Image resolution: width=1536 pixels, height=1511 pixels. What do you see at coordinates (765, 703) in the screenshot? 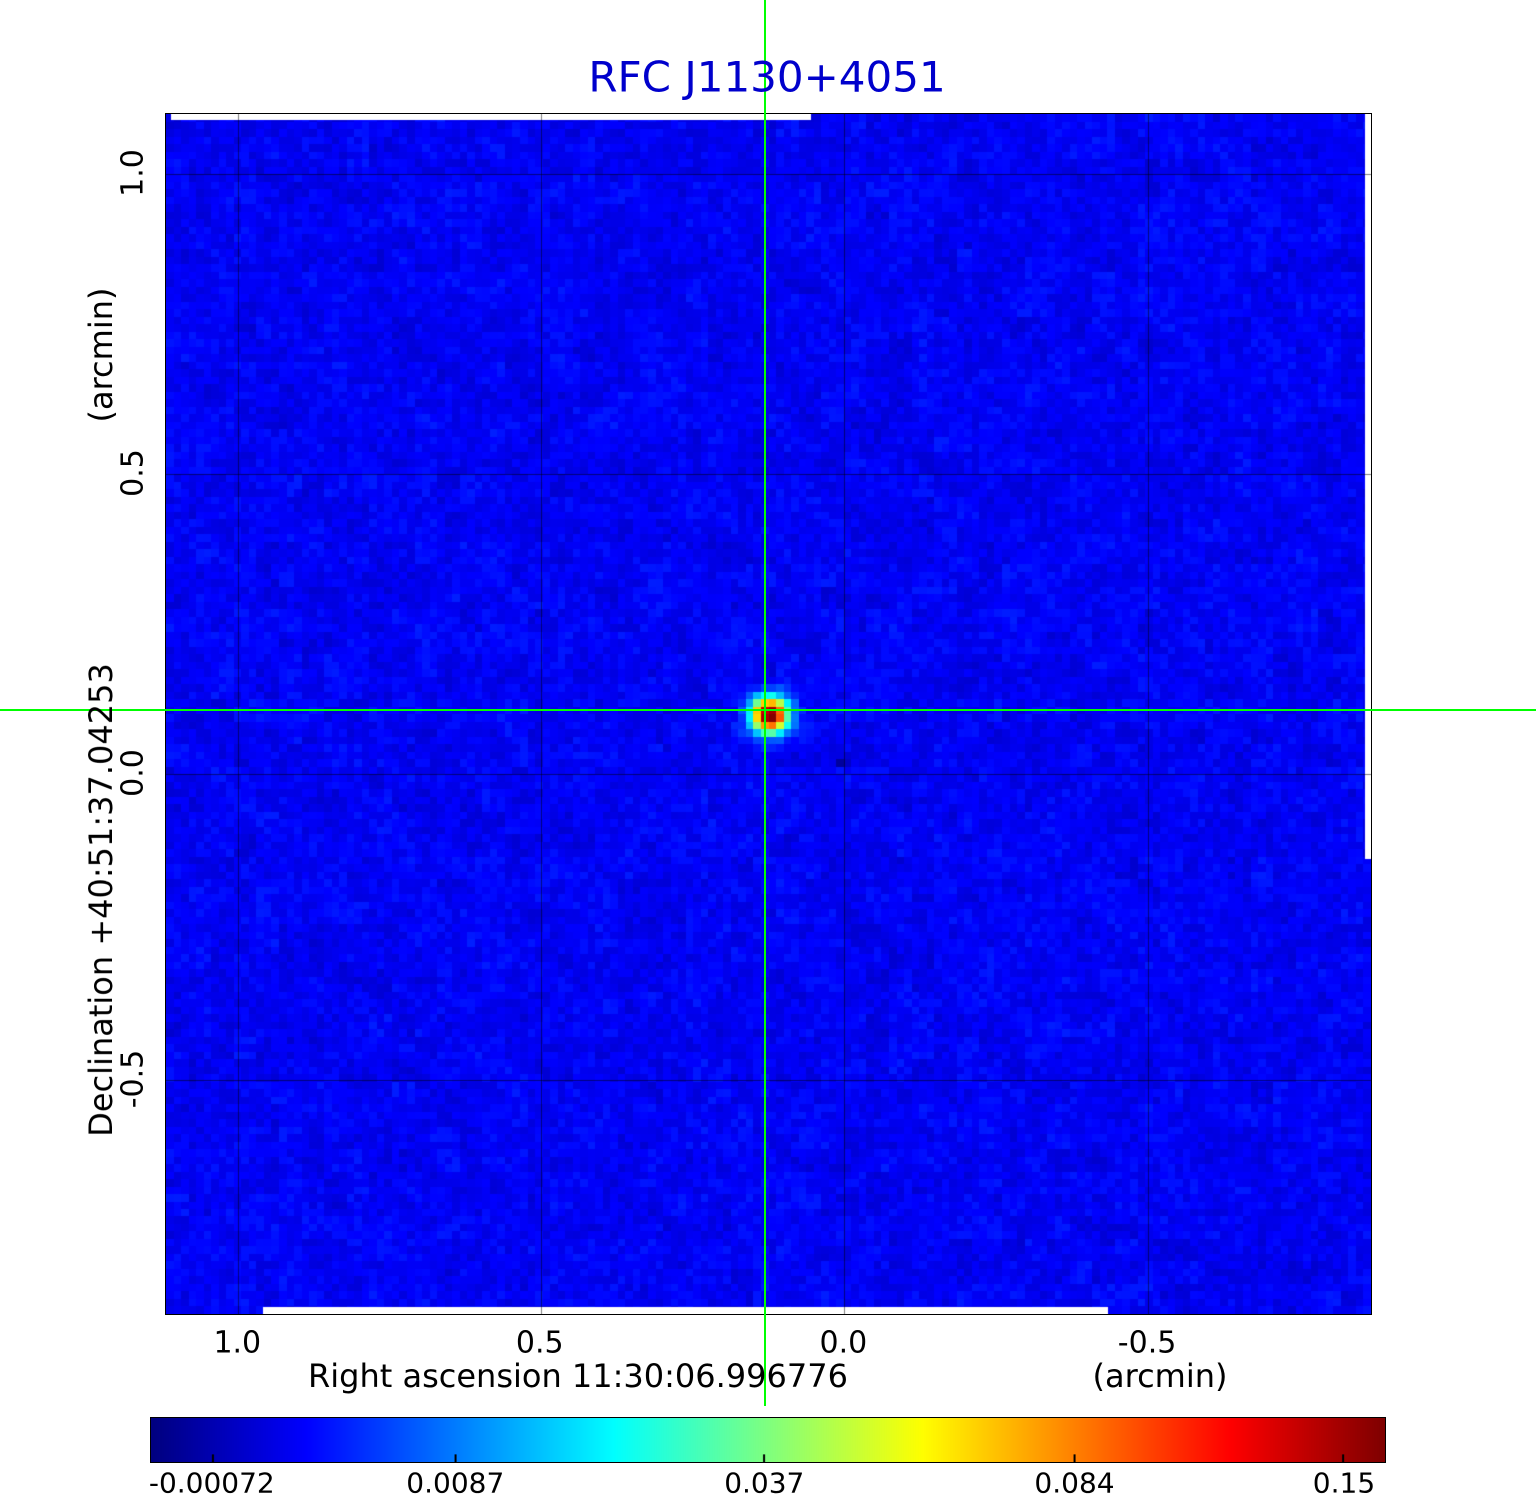
I see `crosshair-vertical-line` at bounding box center [765, 703].